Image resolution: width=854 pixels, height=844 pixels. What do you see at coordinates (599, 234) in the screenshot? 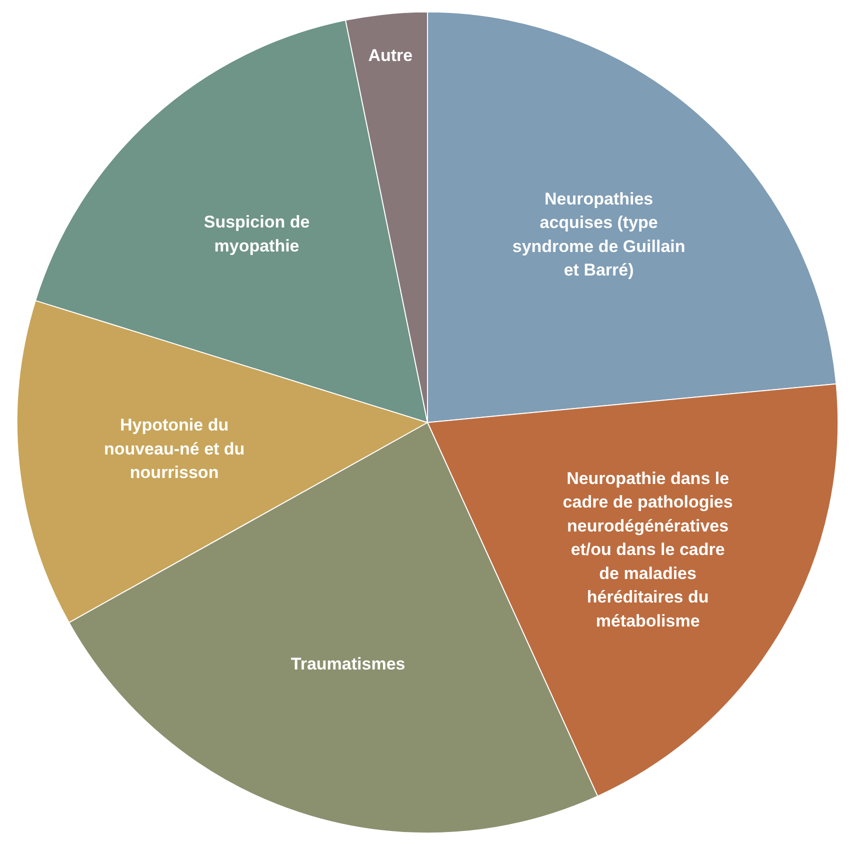
I see `slice-label: Neuropathies acquises (type syndrome de Guillain et Barré)` at bounding box center [599, 234].